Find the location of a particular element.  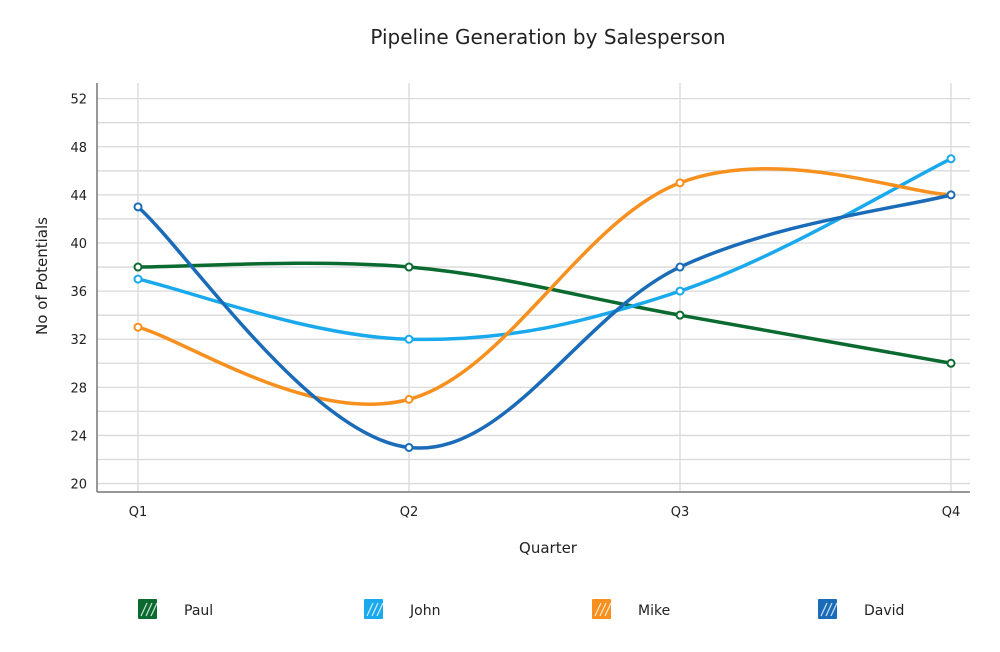

x-tick-label: Q1 is located at coordinates (138, 512).